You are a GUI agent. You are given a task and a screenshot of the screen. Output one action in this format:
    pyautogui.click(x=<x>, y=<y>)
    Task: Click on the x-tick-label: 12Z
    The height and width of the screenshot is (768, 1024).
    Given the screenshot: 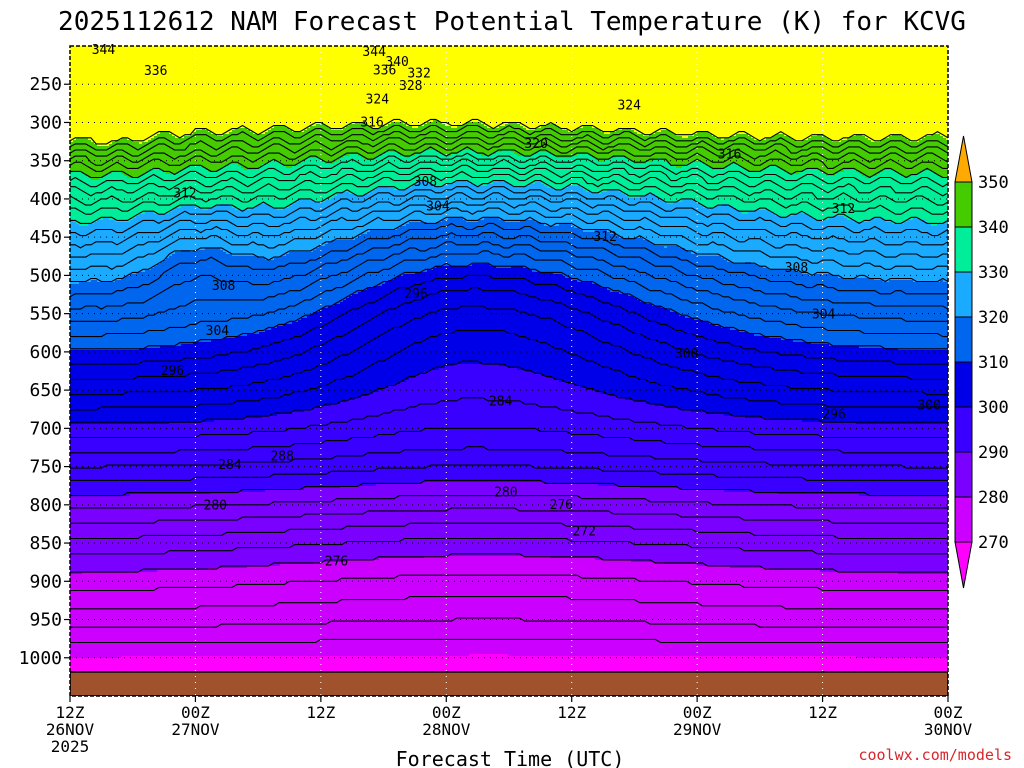 What is the action you would take?
    pyautogui.click(x=70, y=712)
    